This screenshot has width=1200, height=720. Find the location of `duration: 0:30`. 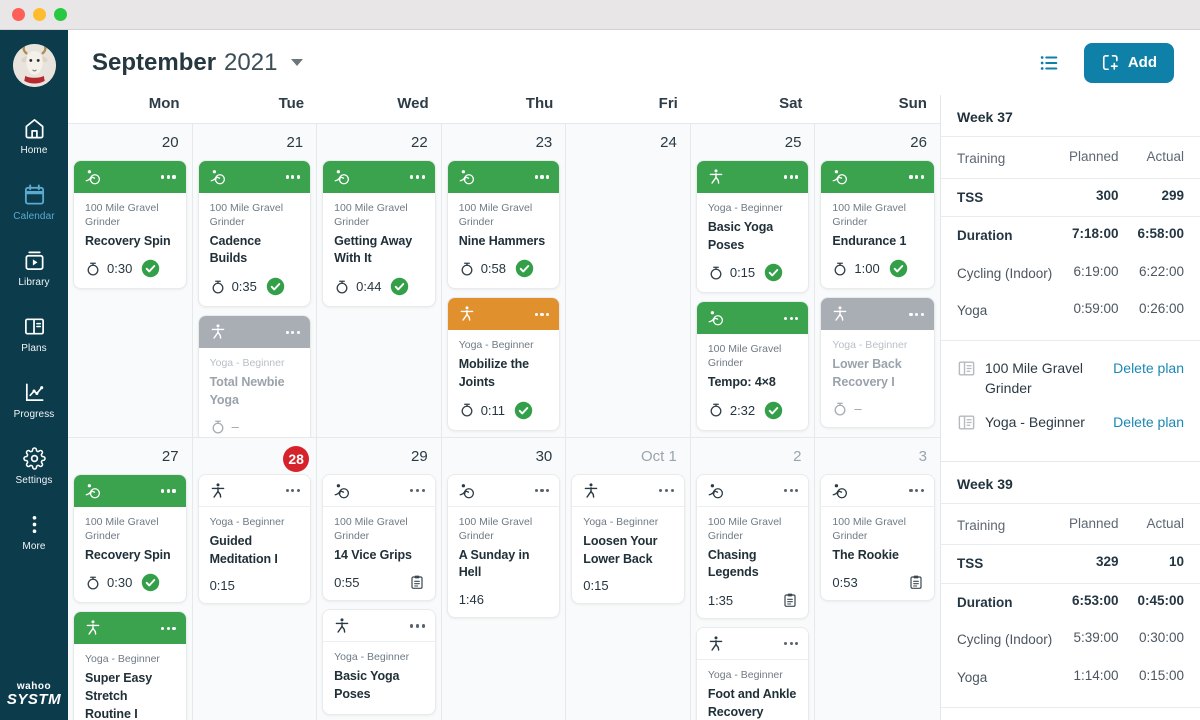

duration: 0:30 is located at coordinates (120, 269).